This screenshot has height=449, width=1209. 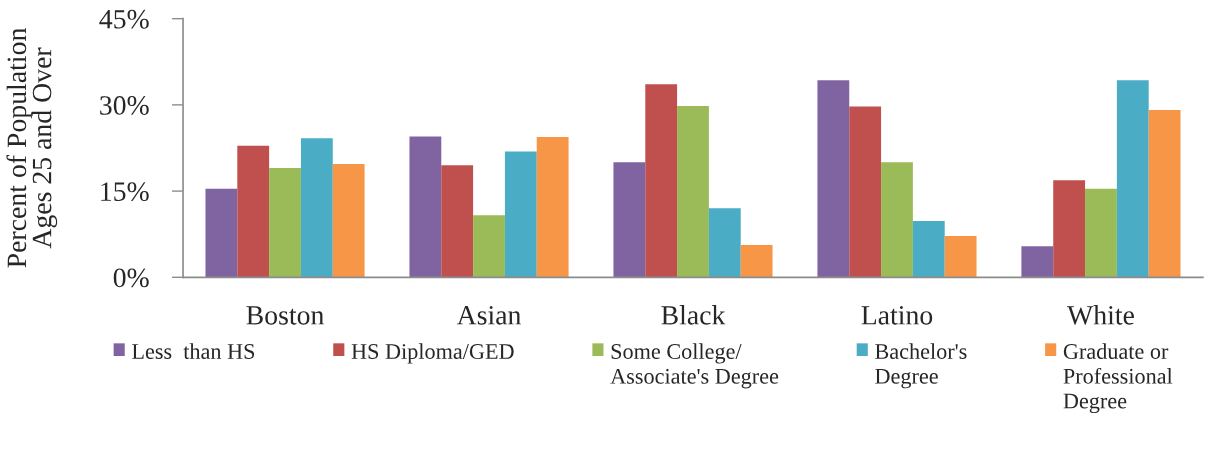 What do you see at coordinates (193, 351) in the screenshot?
I see `legend-label: Less than HS` at bounding box center [193, 351].